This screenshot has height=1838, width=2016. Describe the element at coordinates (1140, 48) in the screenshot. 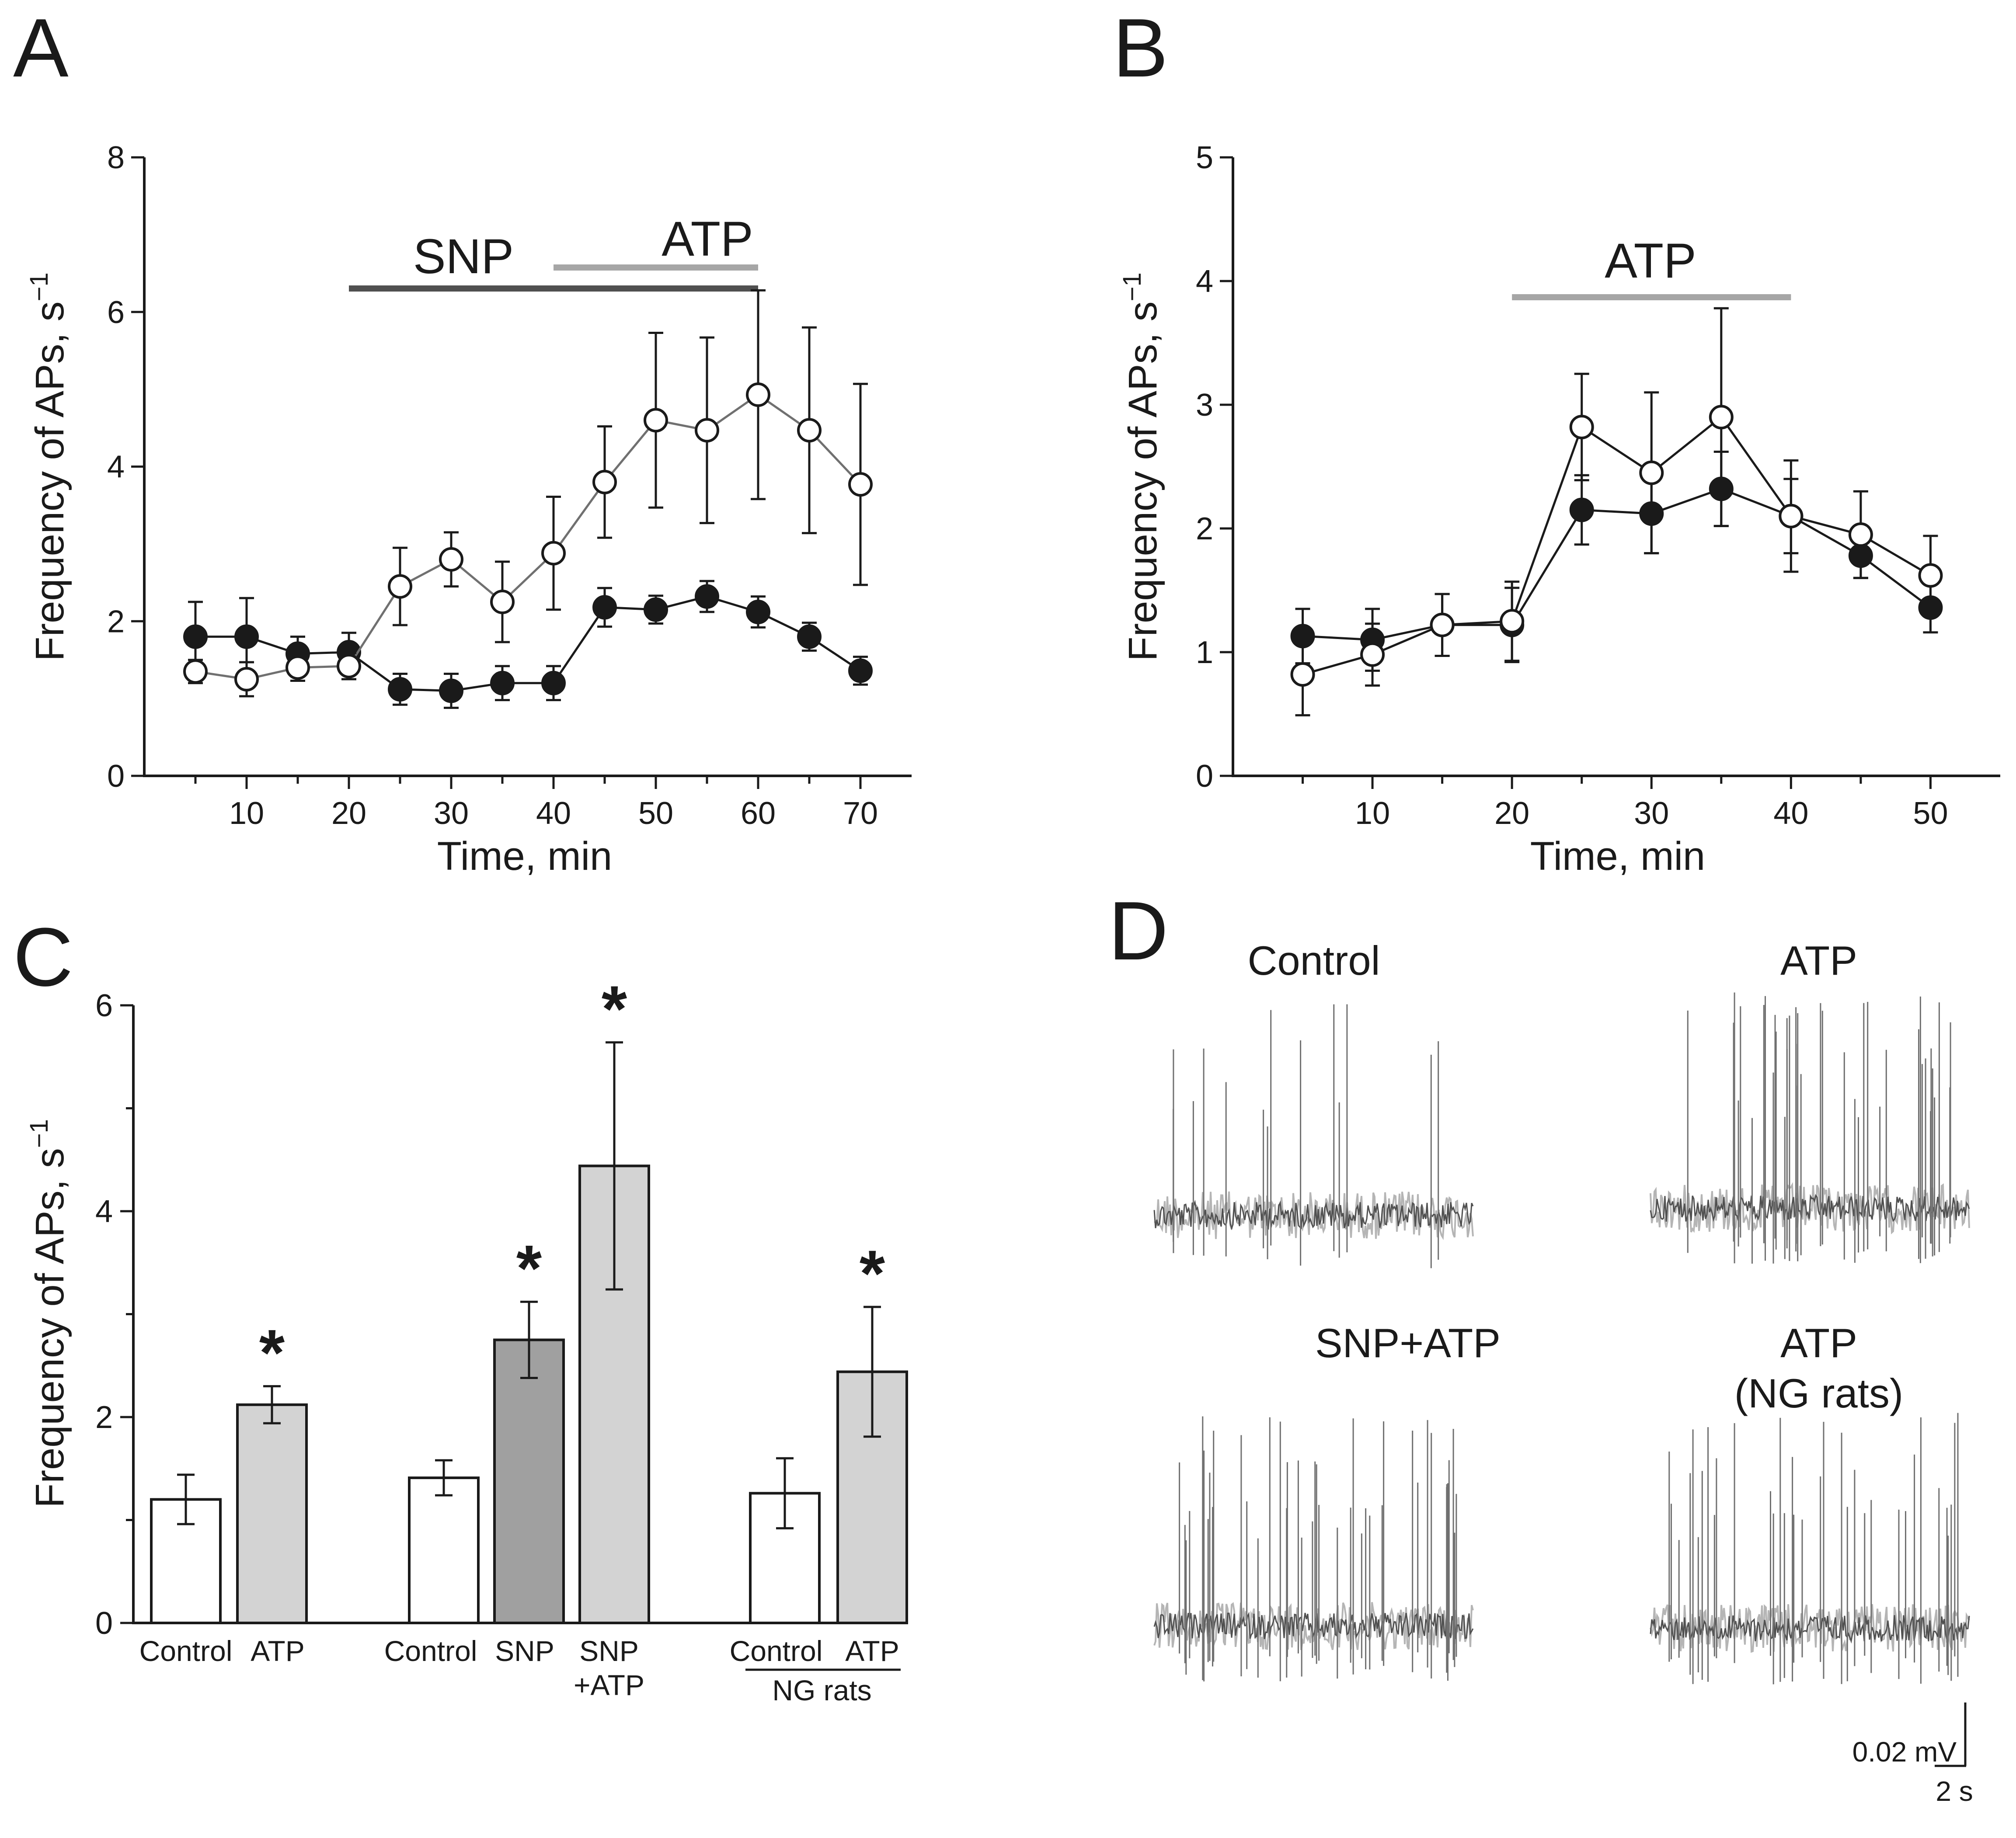

I see `panel-b-label: B` at that location.